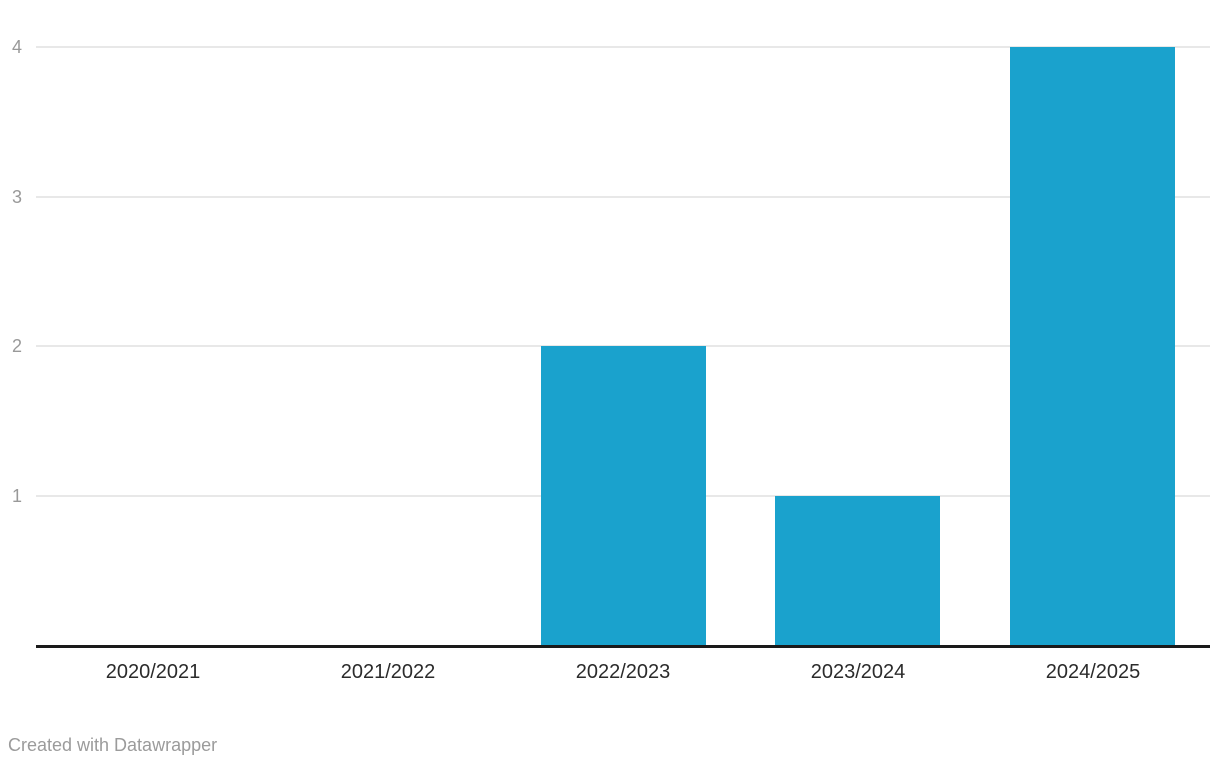  I want to click on y-axis-tick-label: 4, so click(16, 47).